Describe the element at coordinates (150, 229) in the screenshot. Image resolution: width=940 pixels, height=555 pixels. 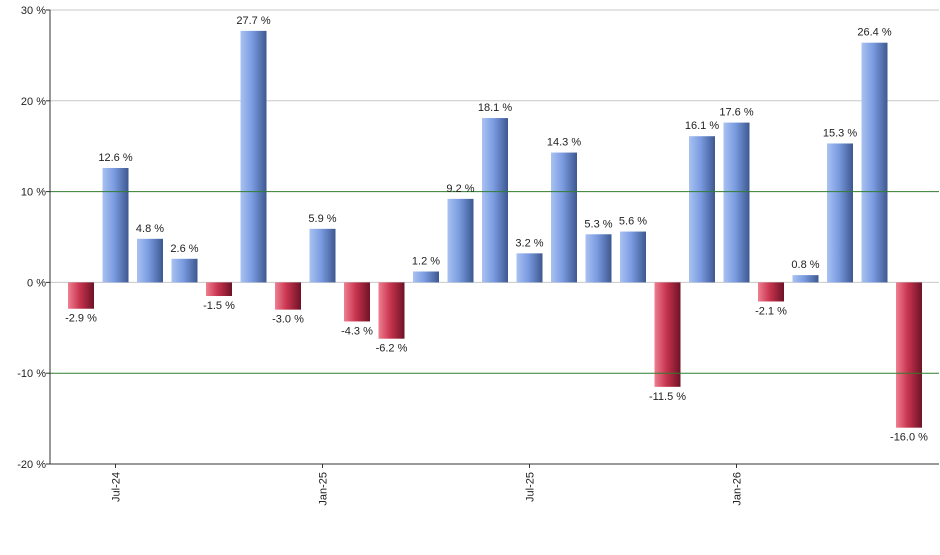
I see `bar-value-label: 4.8 %` at that location.